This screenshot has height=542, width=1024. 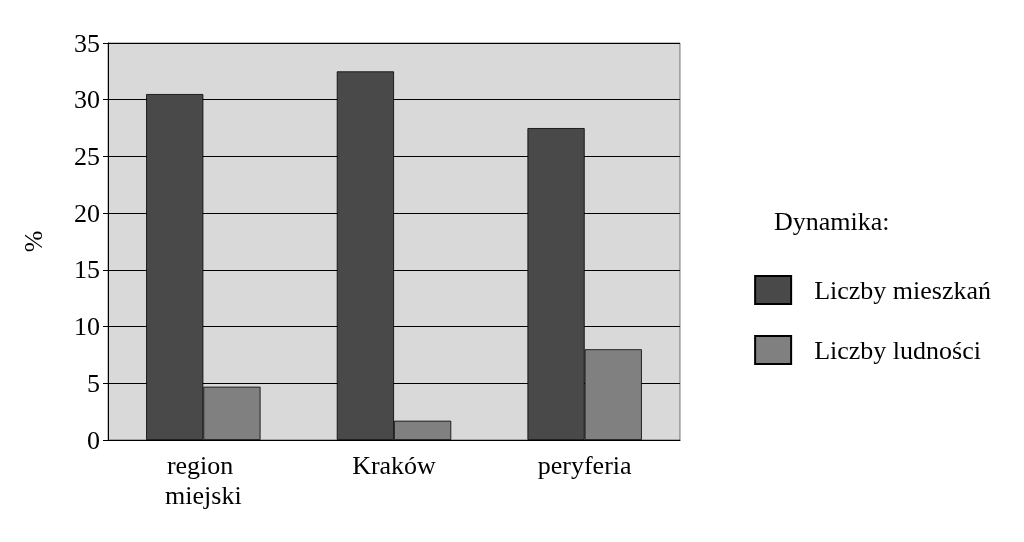 What do you see at coordinates (897, 350) in the screenshot?
I see `legend-label: Liczby ludności` at bounding box center [897, 350].